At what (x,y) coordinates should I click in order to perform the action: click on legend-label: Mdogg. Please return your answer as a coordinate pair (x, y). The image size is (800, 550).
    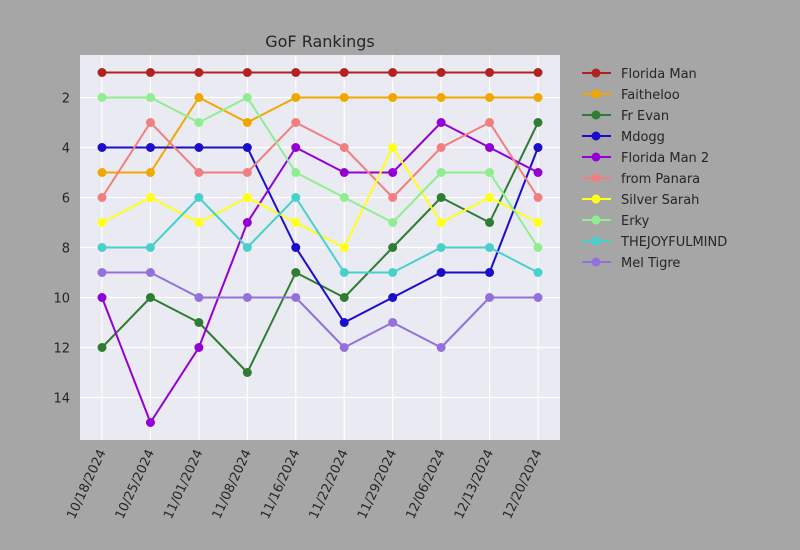
    Looking at the image, I should click on (643, 137).